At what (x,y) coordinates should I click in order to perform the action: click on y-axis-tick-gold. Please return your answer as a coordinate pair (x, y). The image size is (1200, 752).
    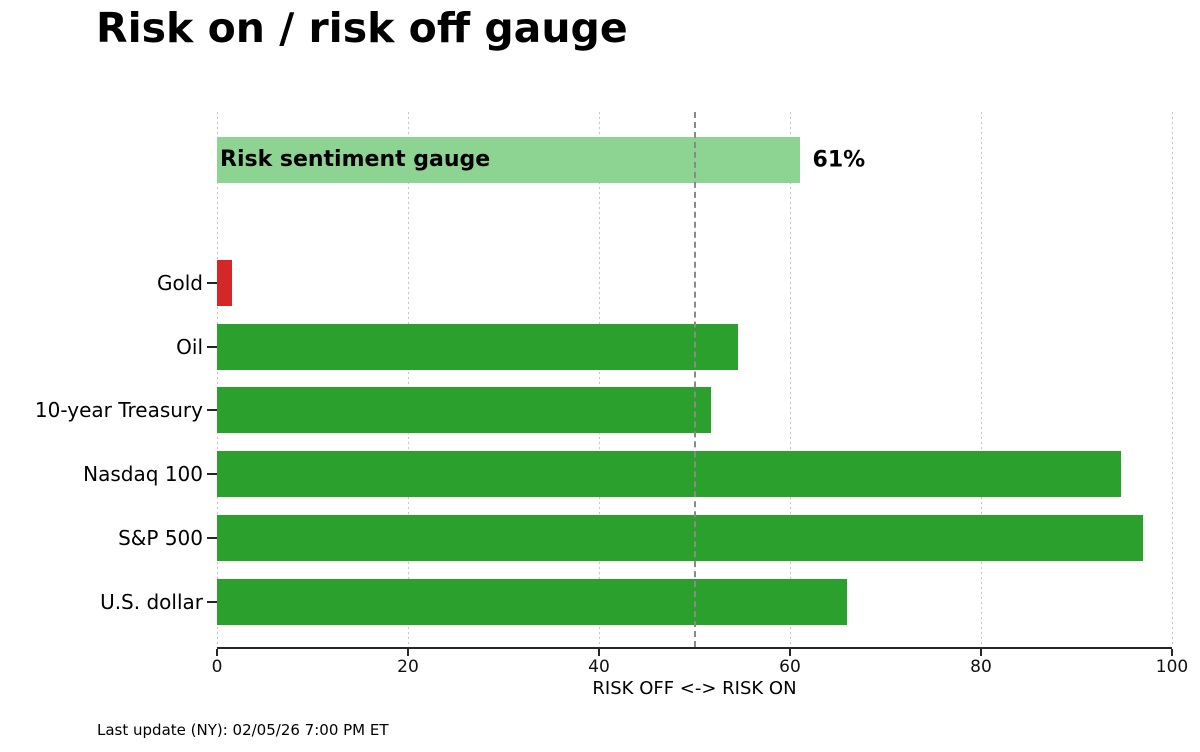
    Looking at the image, I should click on (212, 283).